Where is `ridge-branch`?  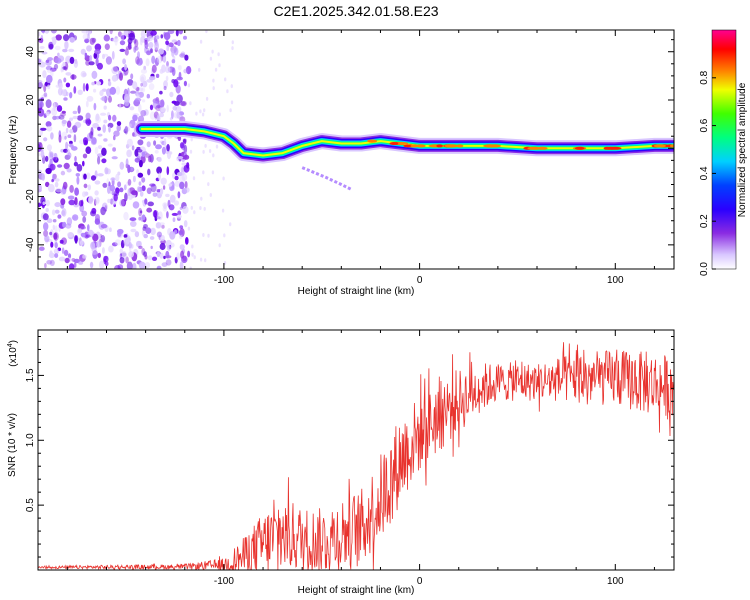
ridge-branch is located at coordinates (326, 178).